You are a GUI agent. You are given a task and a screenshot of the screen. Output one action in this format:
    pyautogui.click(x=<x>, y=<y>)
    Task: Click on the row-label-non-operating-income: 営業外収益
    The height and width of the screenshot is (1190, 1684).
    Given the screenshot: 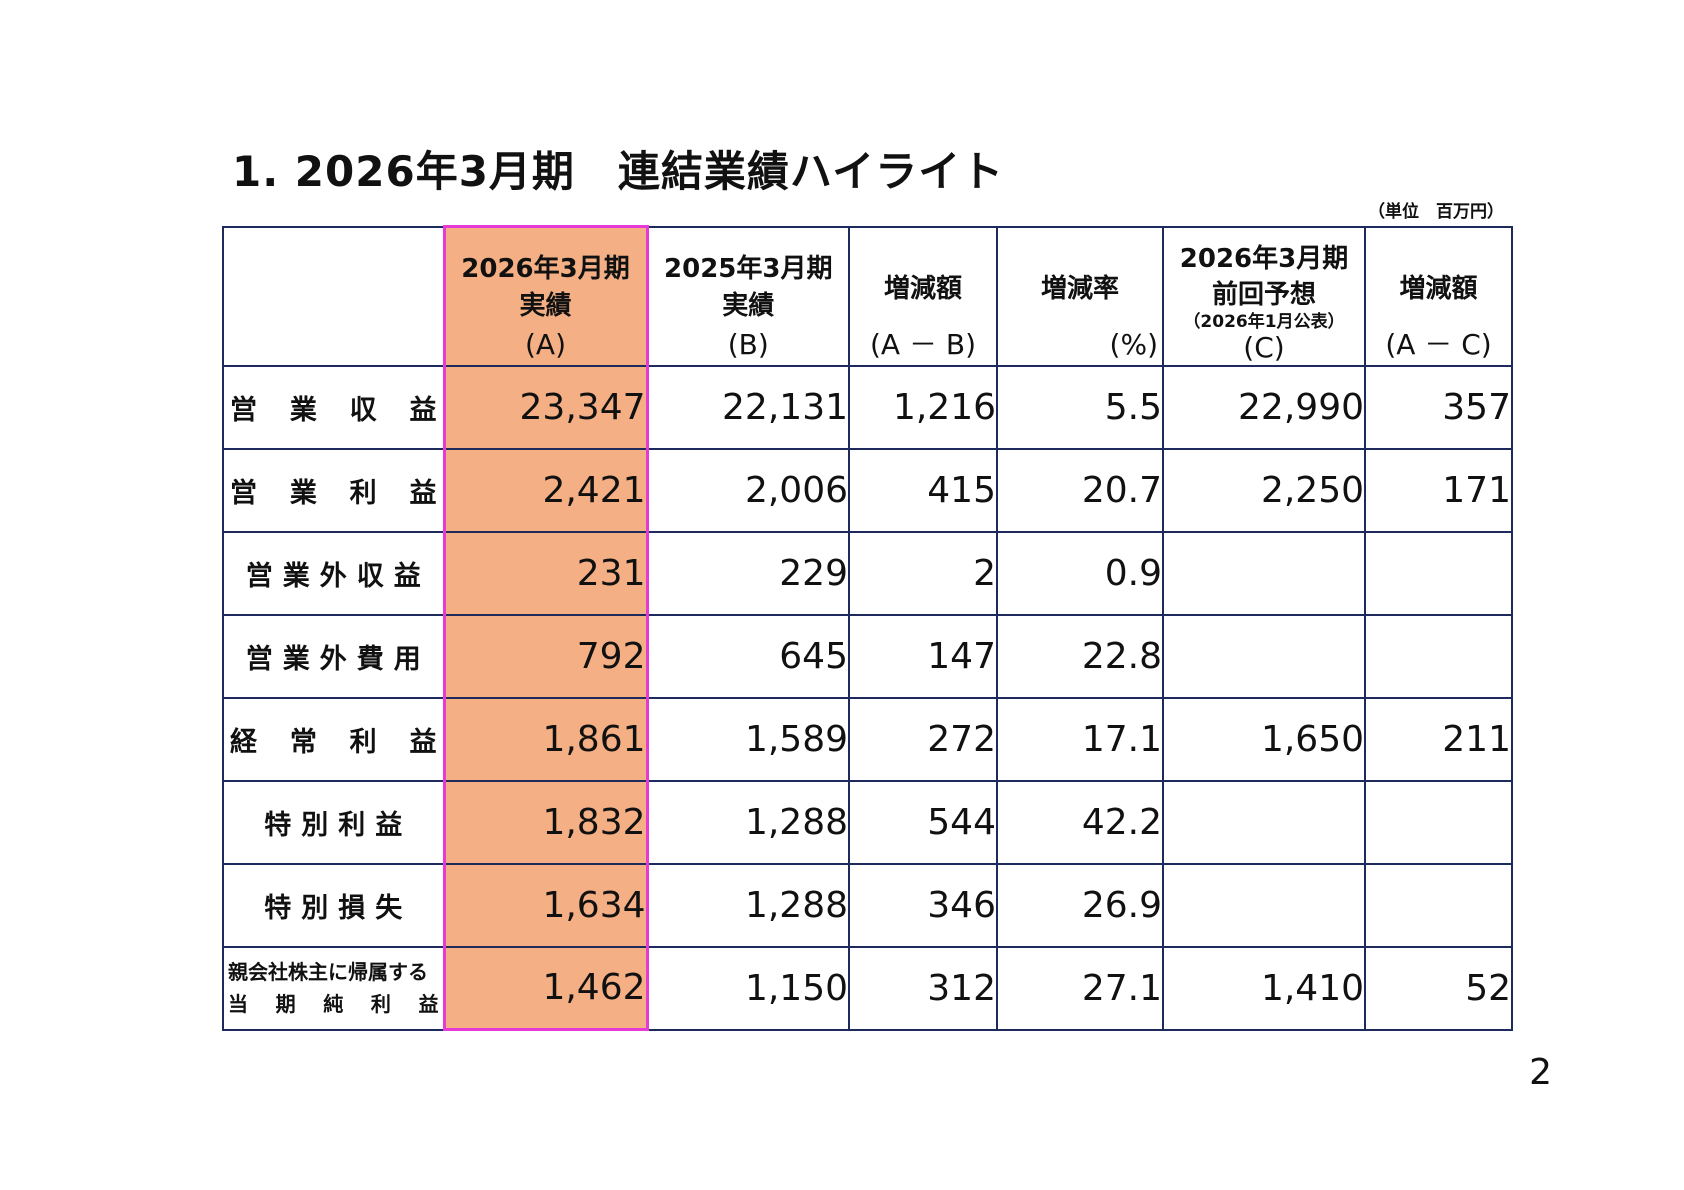 What is the action you would take?
    pyautogui.click(x=333, y=573)
    